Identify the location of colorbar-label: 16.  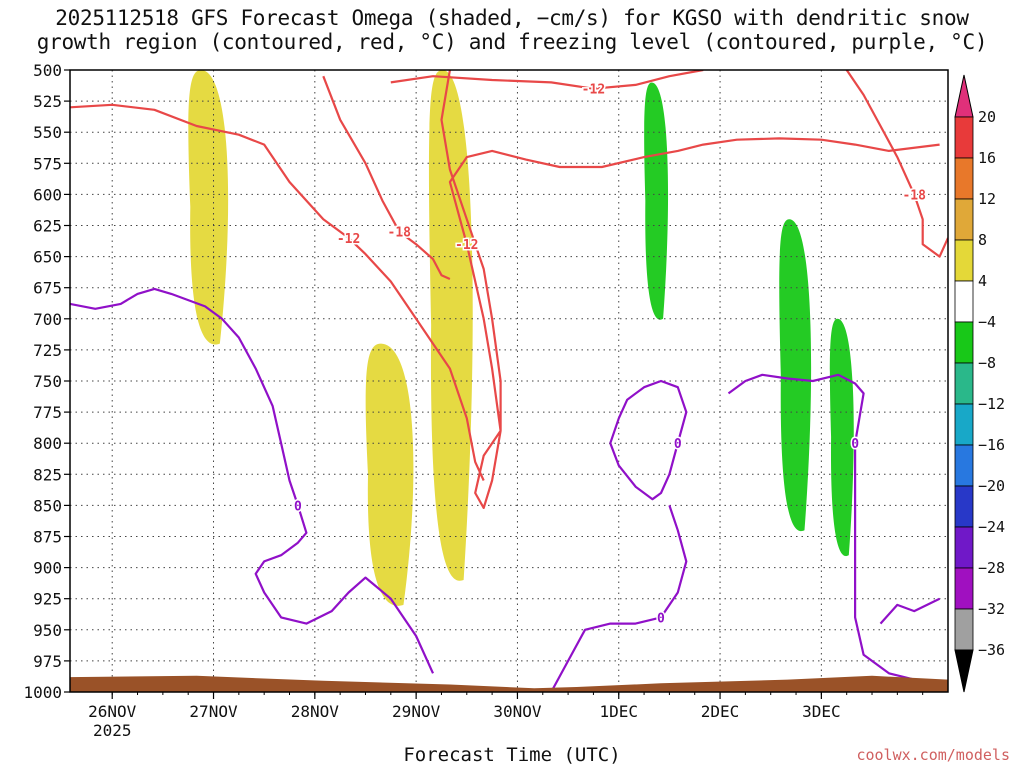
(987, 158).